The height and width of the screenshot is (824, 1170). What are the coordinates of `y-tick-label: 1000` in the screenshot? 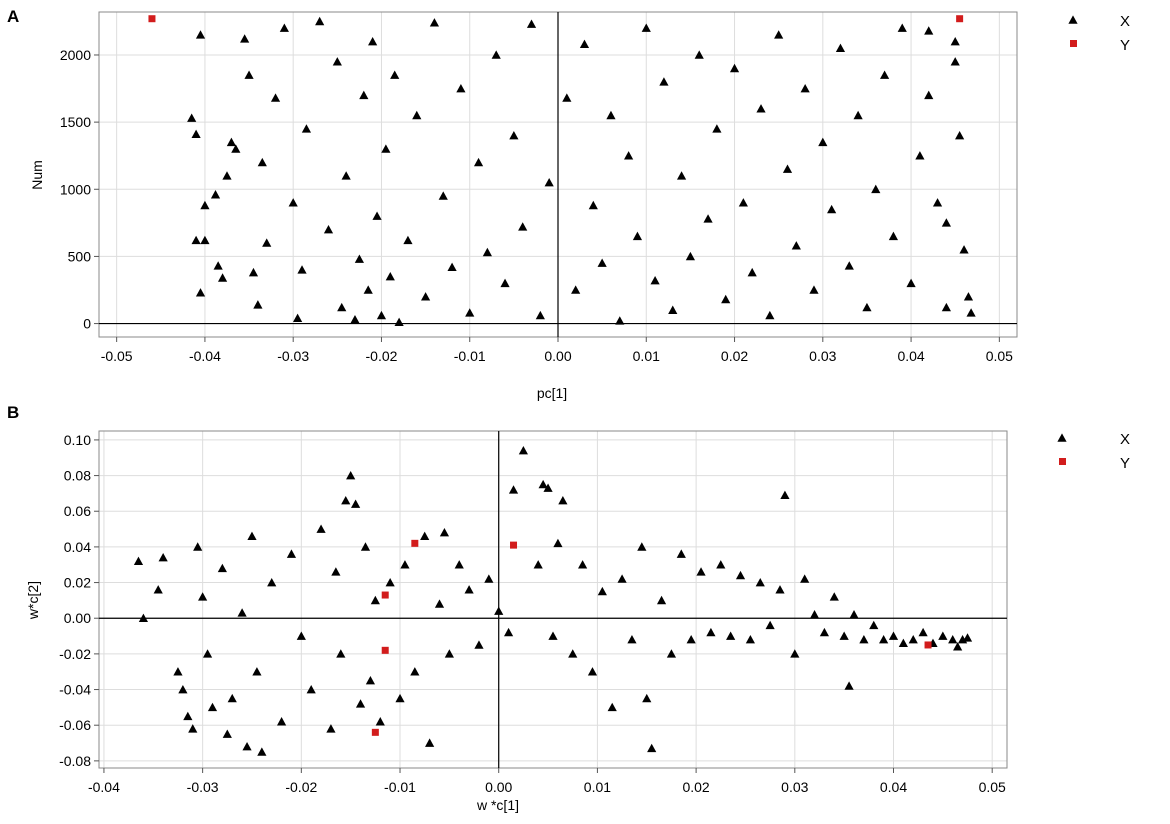 It's located at (75, 189).